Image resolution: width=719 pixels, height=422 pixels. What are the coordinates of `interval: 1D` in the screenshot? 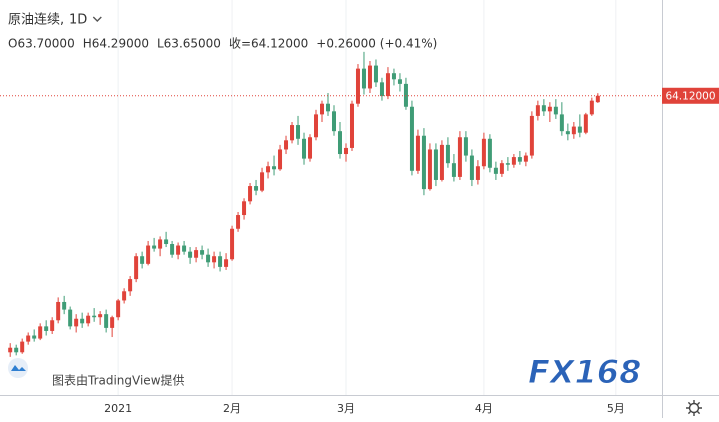 It's located at (78, 20).